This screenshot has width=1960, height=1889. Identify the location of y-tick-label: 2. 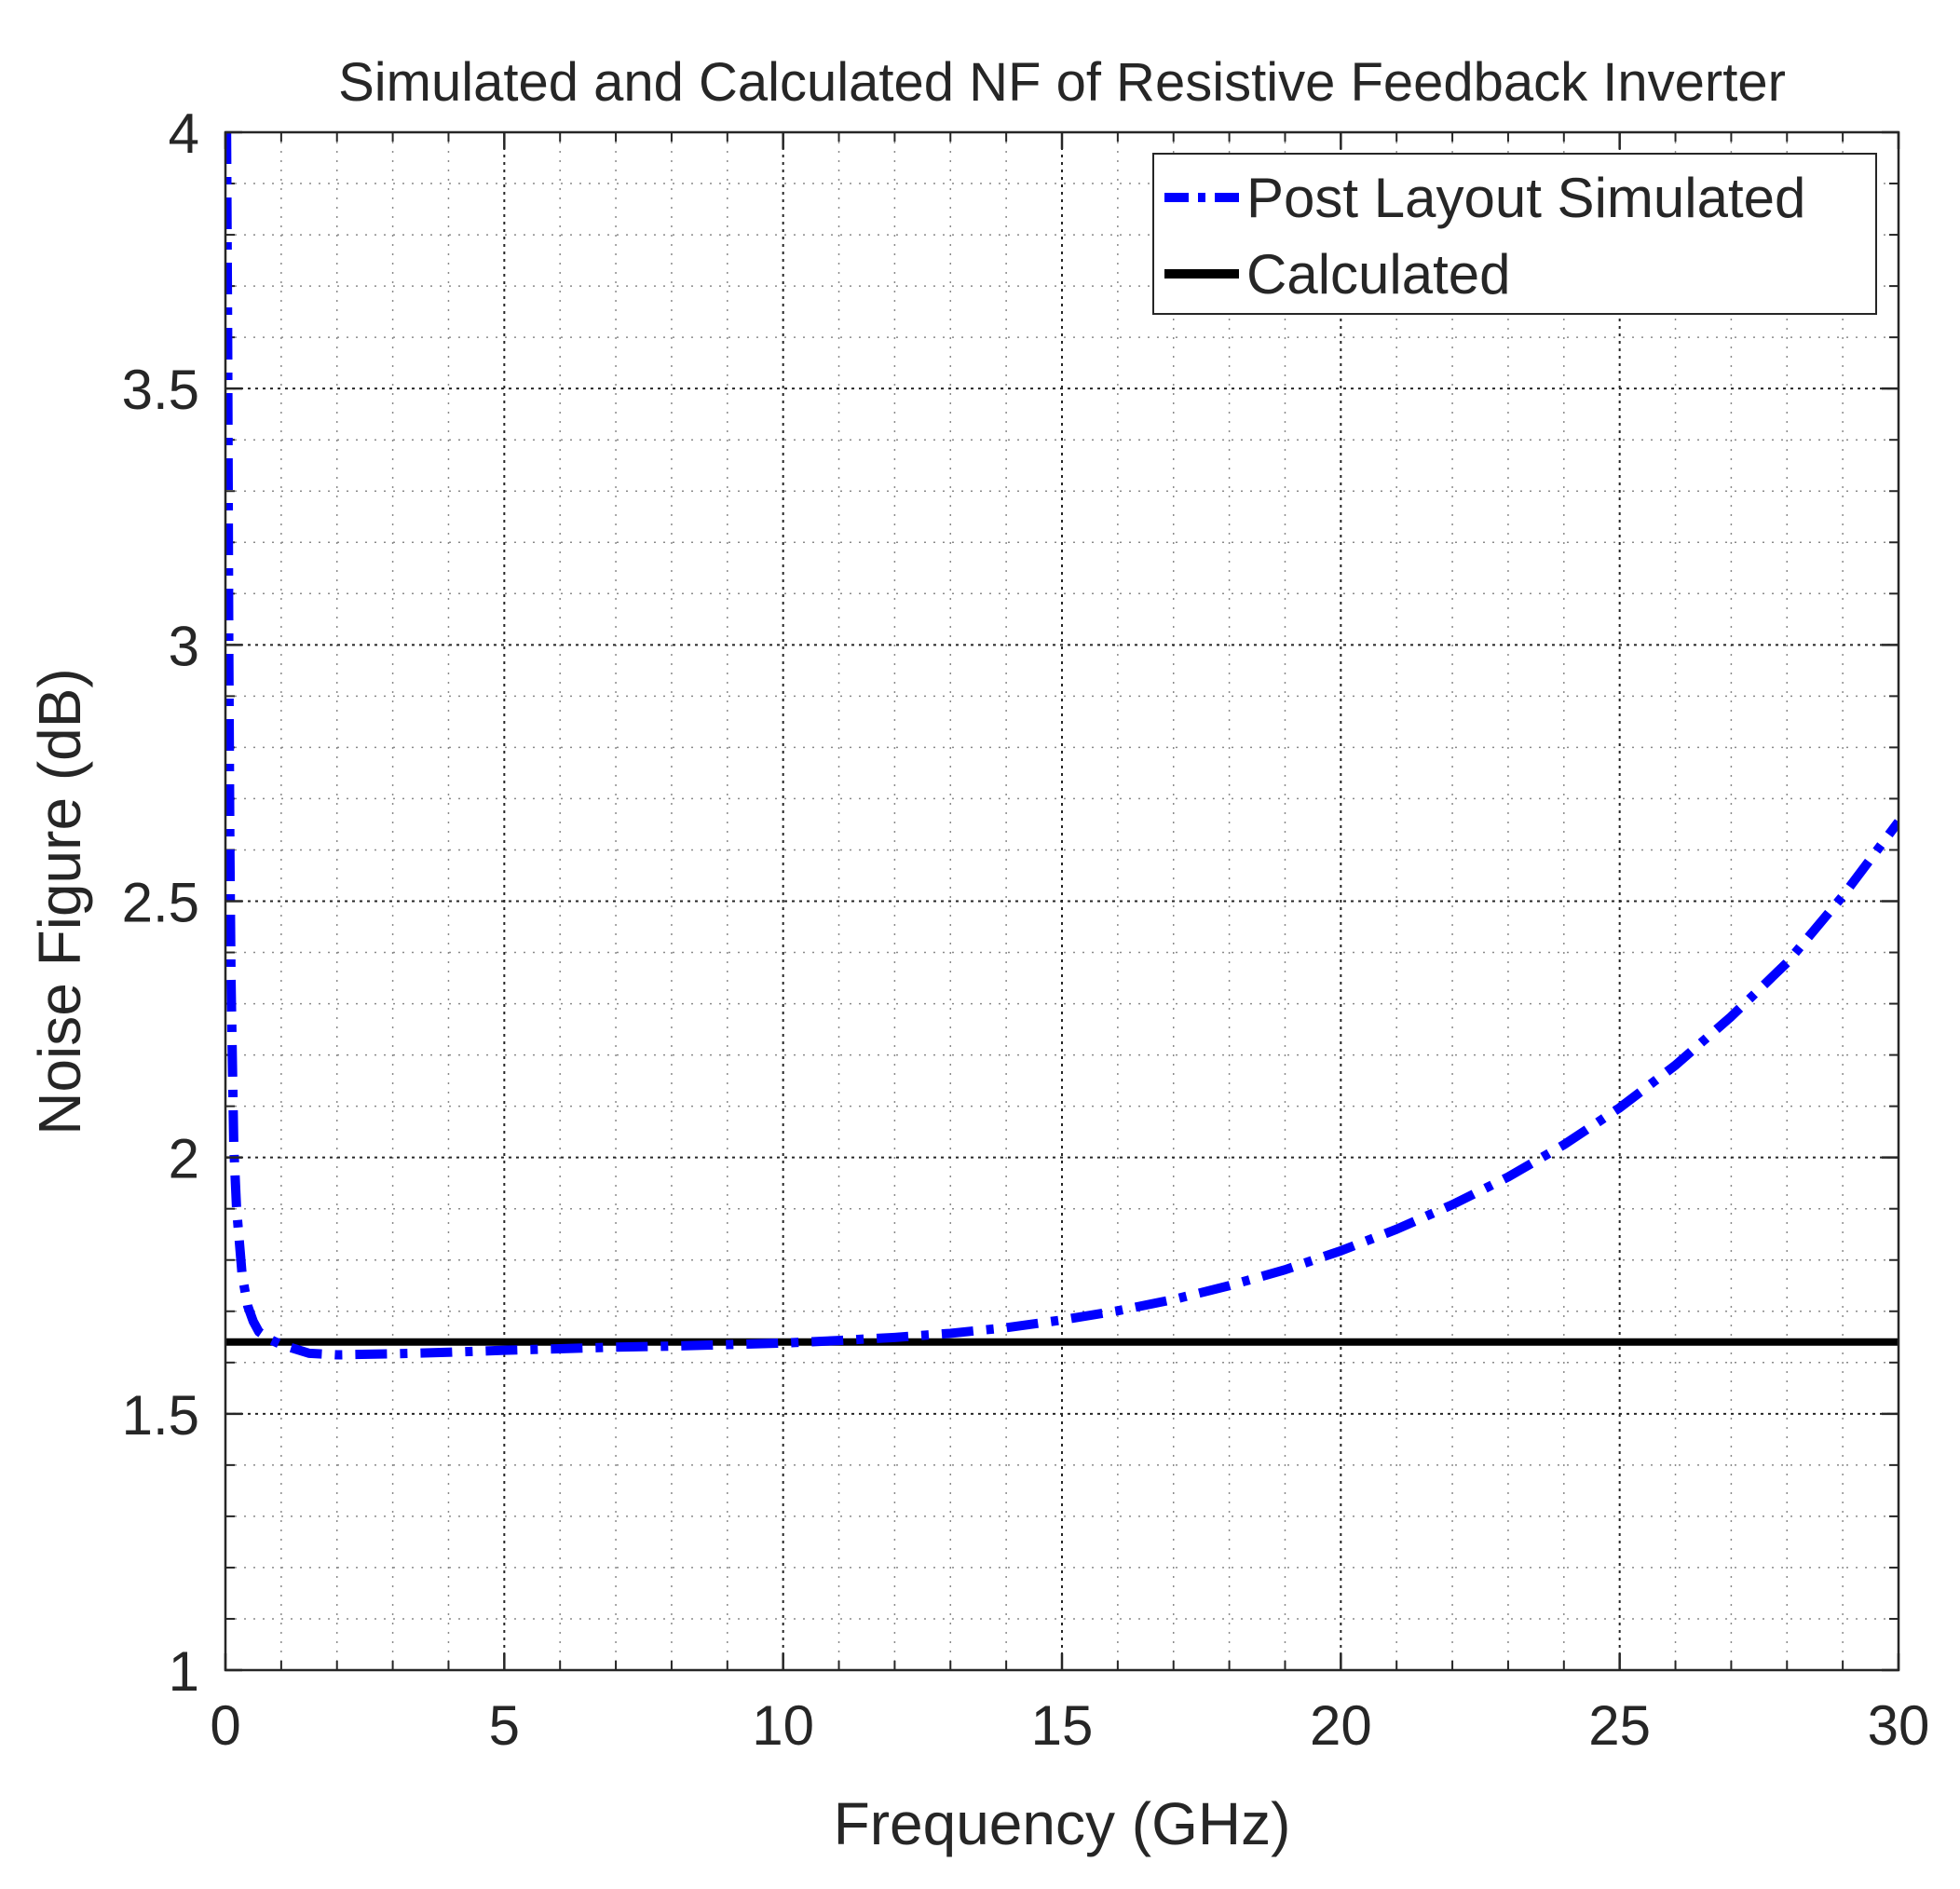
(184, 1159).